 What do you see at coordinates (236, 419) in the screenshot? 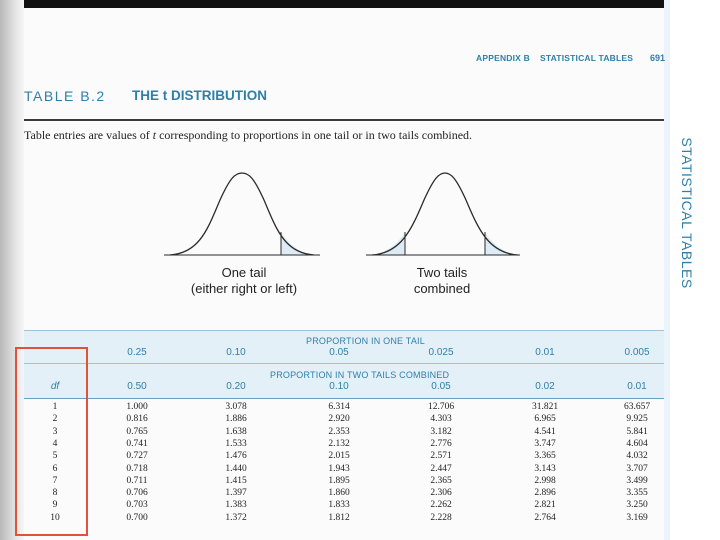
I see `table-cell: 1.886` at bounding box center [236, 419].